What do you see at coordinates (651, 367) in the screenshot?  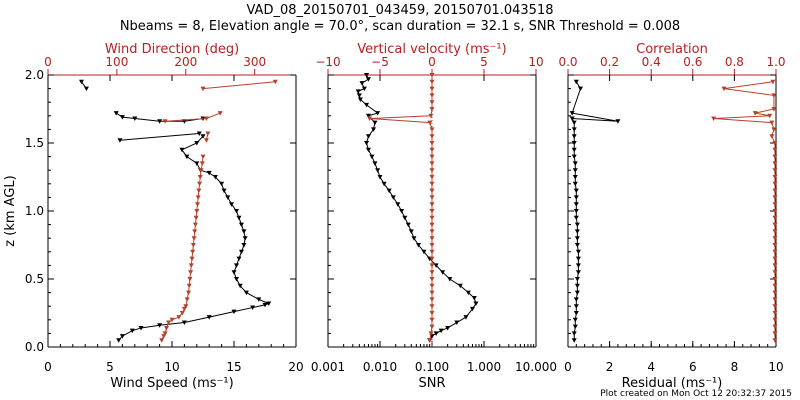 I see `x-tick-label: 4` at bounding box center [651, 367].